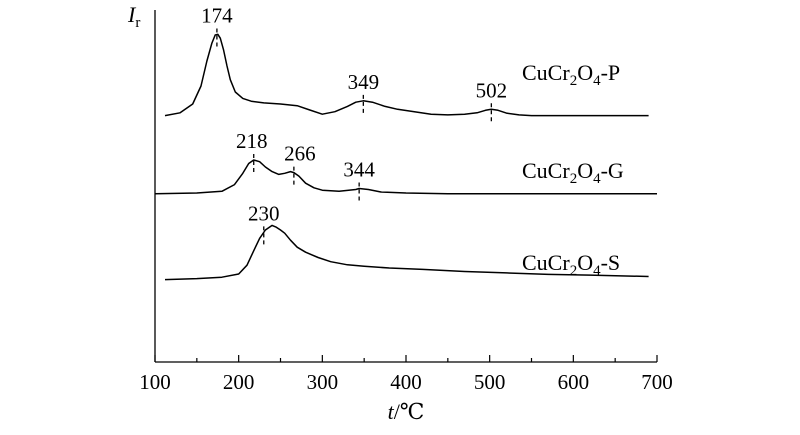  What do you see at coordinates (406, 382) in the screenshot?
I see `x-tick-label: 400` at bounding box center [406, 382].